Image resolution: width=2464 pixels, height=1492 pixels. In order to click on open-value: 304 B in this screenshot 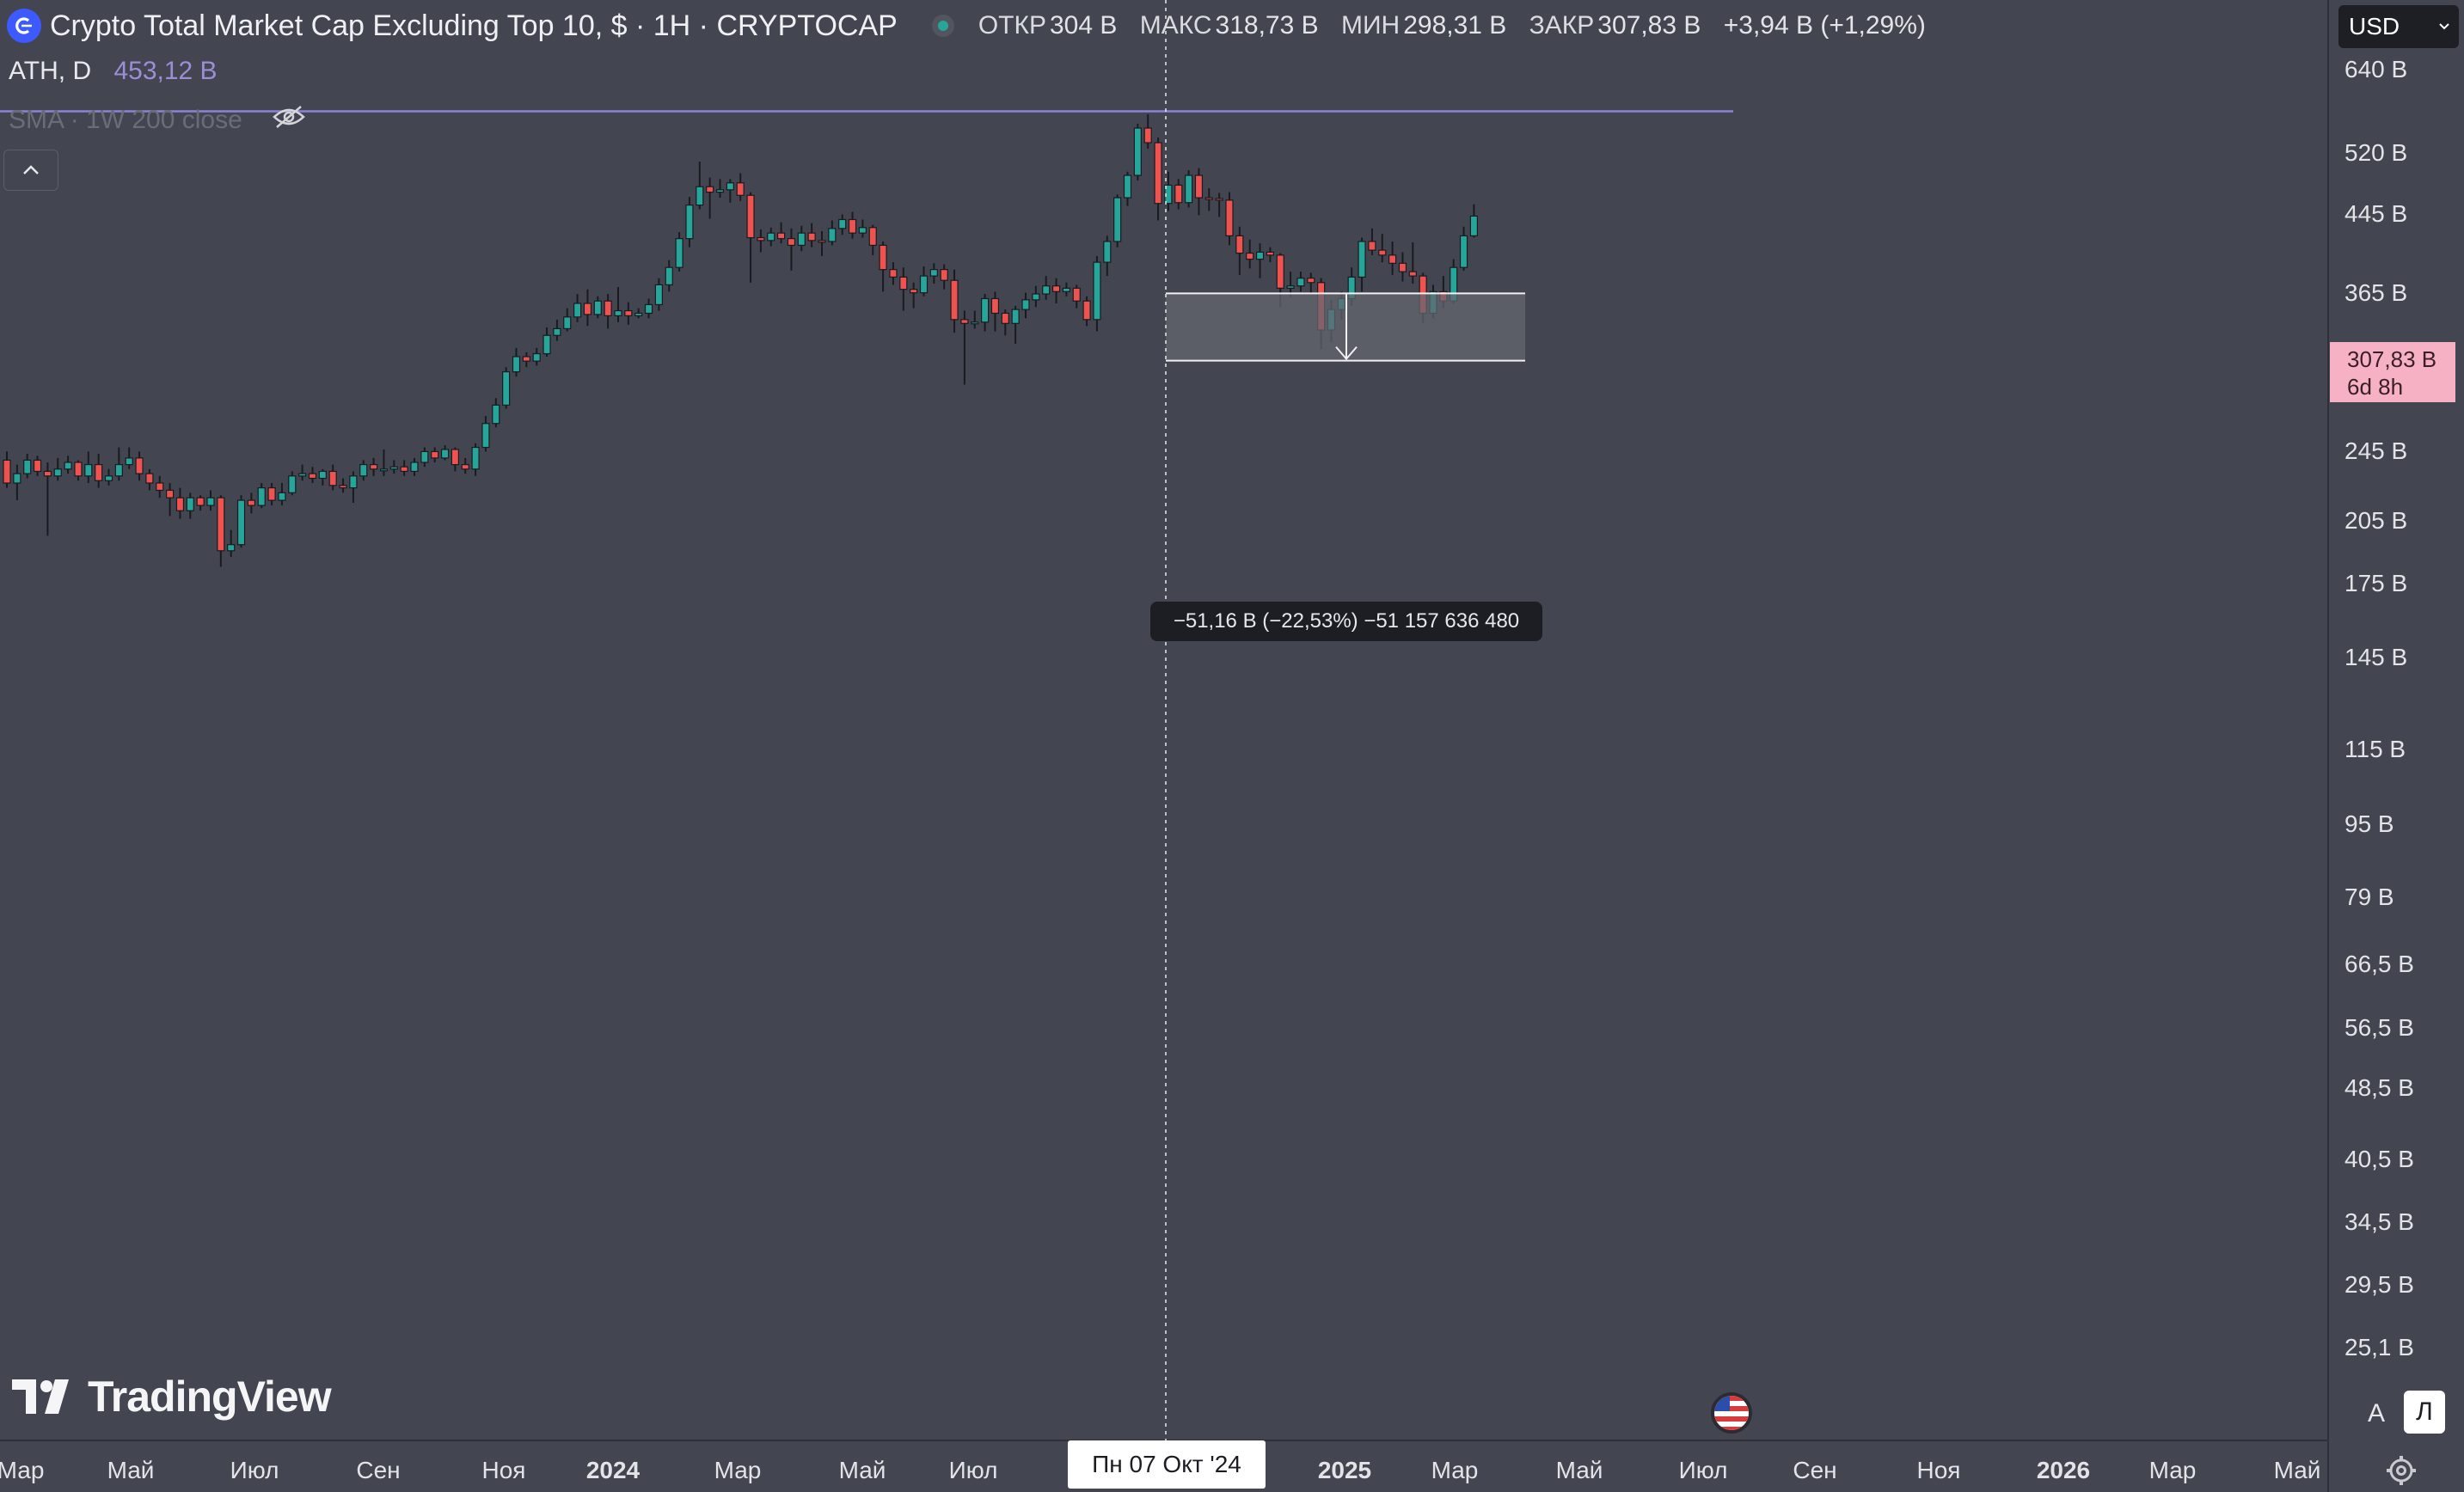, I will do `click(1083, 26)`.